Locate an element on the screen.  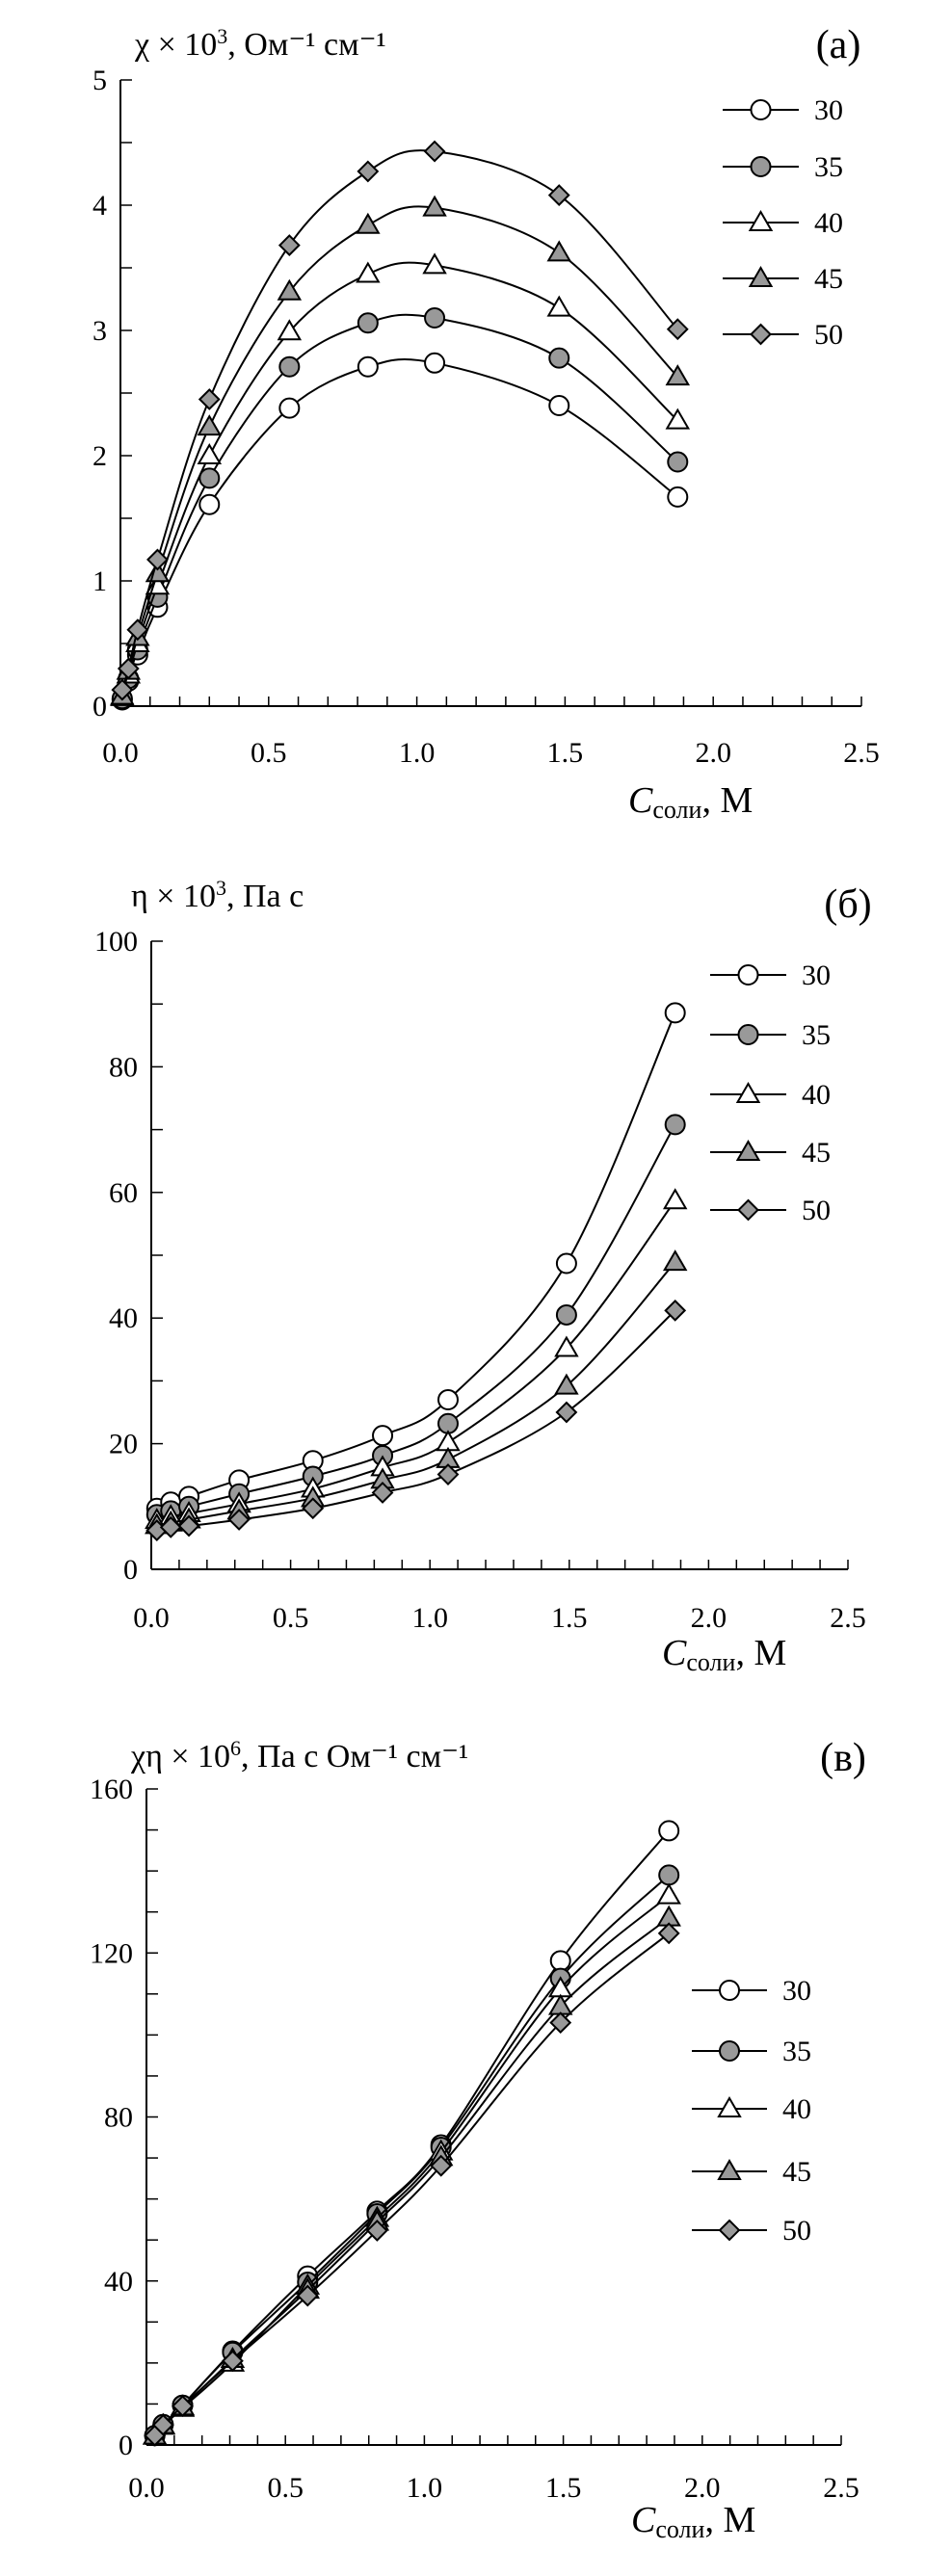
legend-label: 50 is located at coordinates (797, 2231).